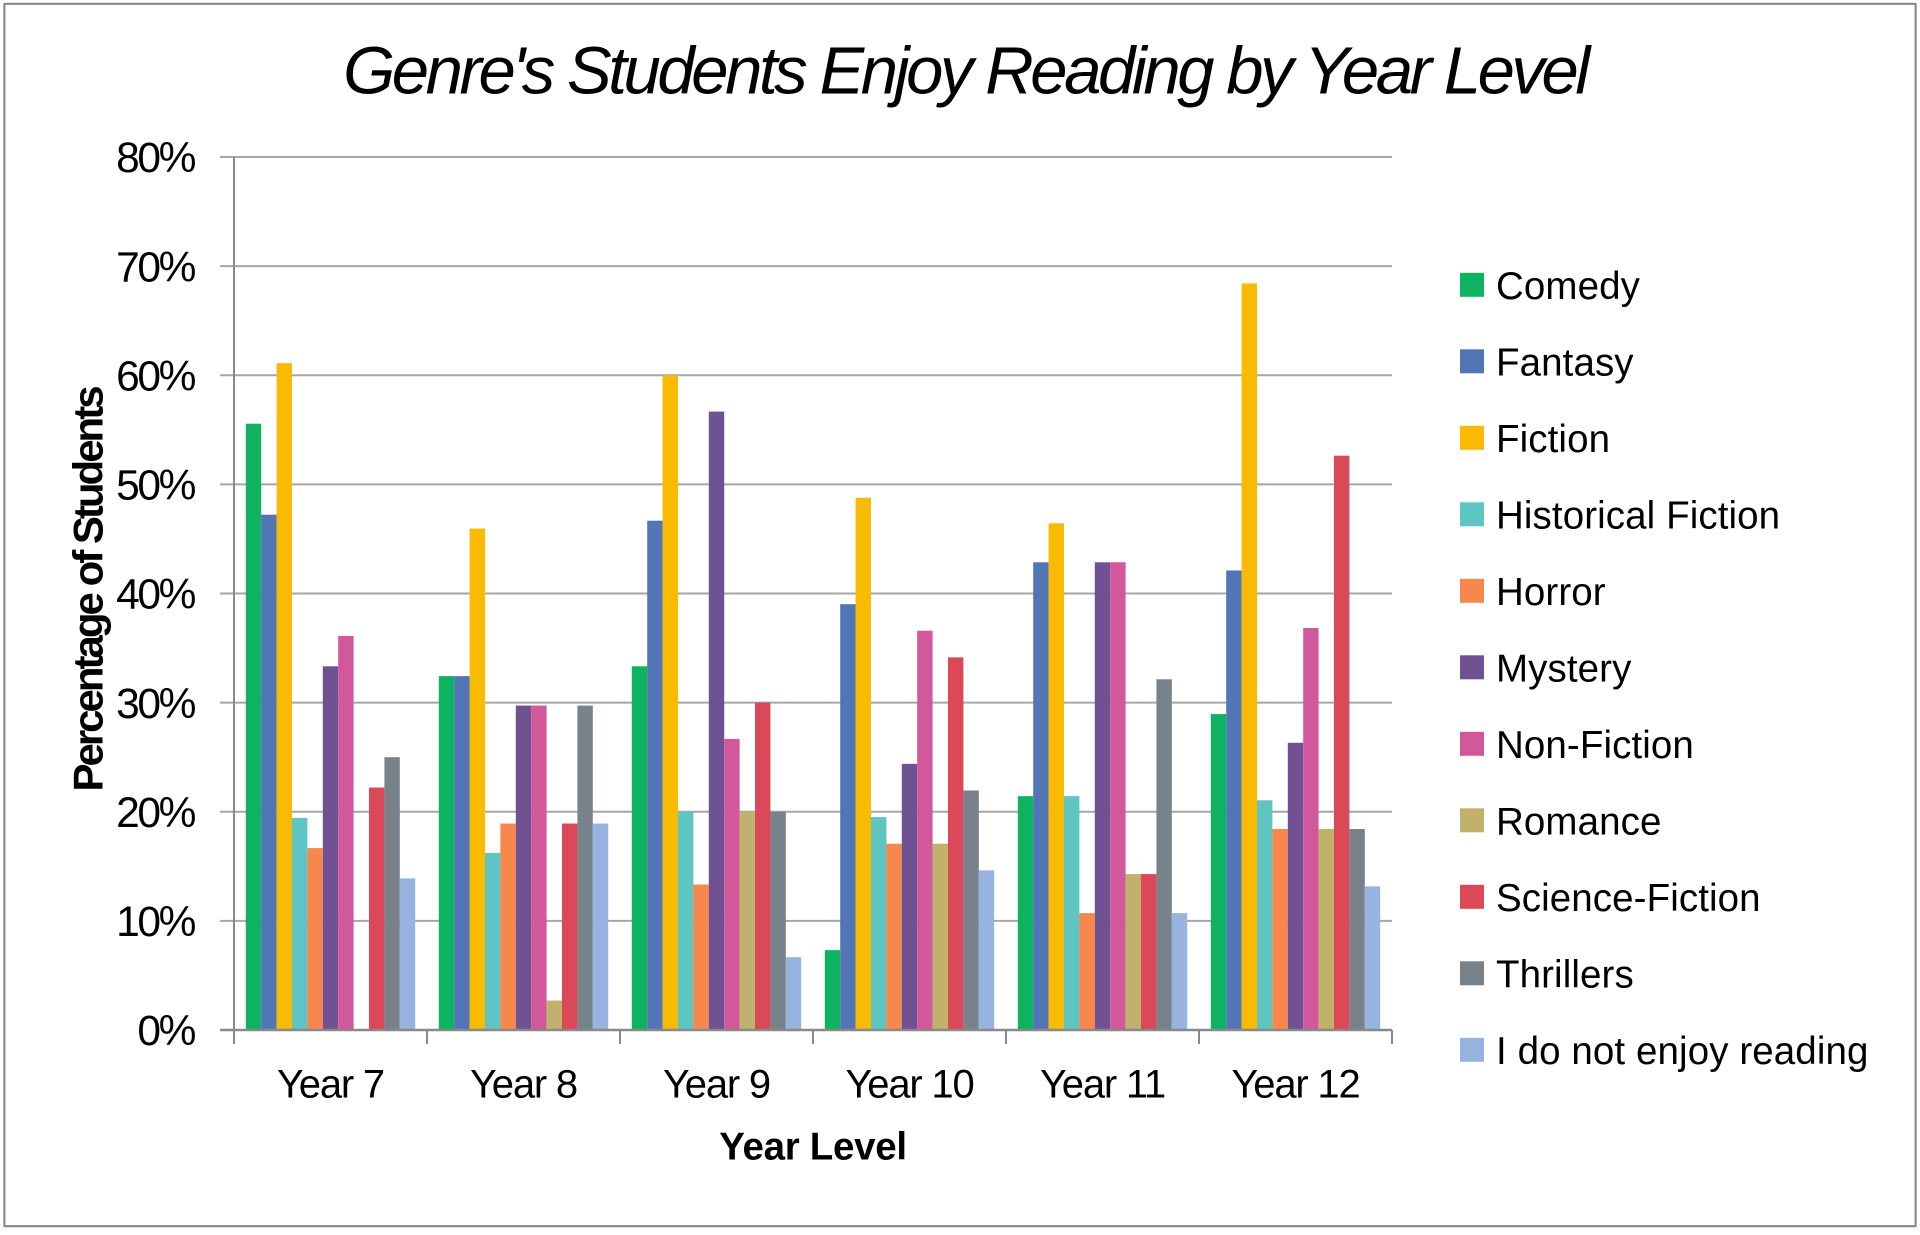 This screenshot has width=1920, height=1235. I want to click on svg-text: Comedy, so click(1568, 286).